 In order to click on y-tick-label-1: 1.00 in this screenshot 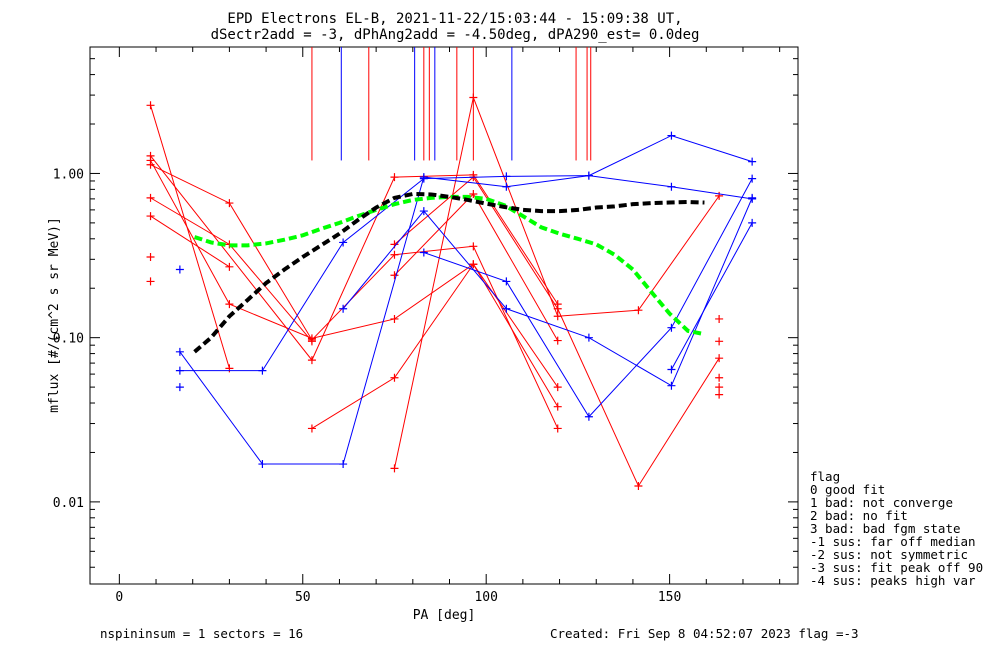, I will do `click(68, 174)`.